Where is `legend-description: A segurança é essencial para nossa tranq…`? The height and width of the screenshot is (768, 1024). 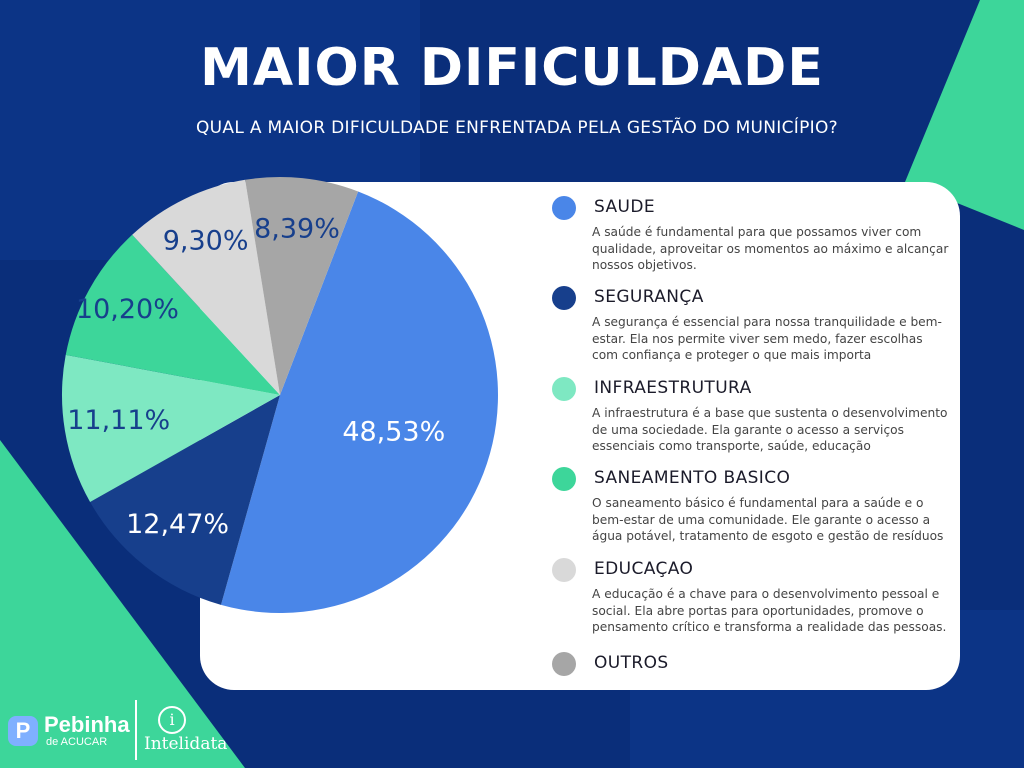 legend-description: A segurança é essencial para nossa tranq… is located at coordinates (767, 338).